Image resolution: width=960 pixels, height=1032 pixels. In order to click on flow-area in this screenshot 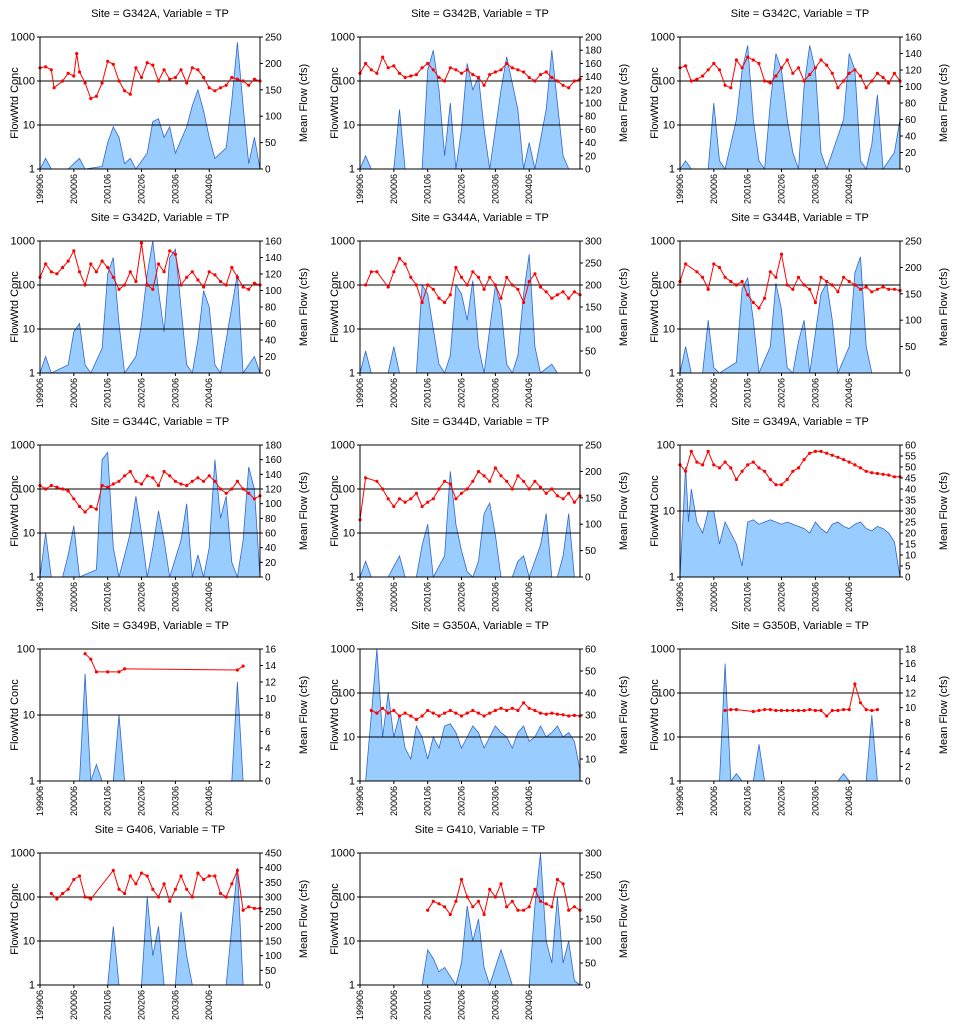, I will do `click(469, 525)`.